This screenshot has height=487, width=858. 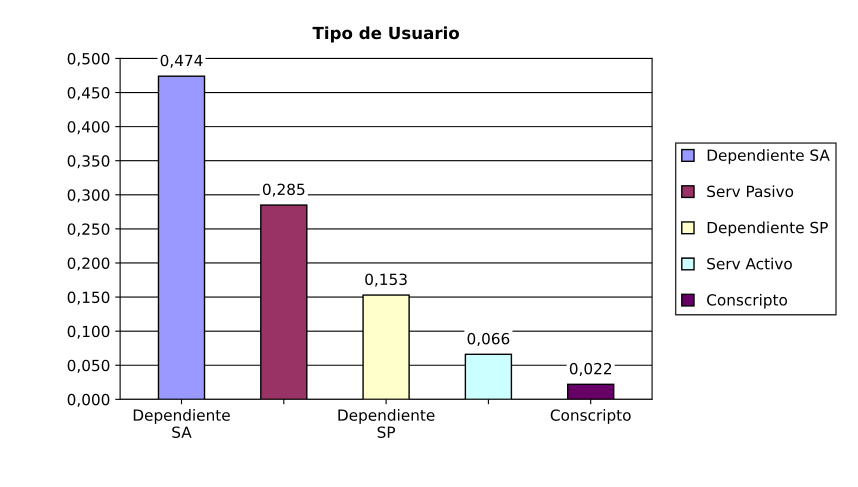 What do you see at coordinates (386, 34) in the screenshot?
I see `chart-title: Tipo de Usuario` at bounding box center [386, 34].